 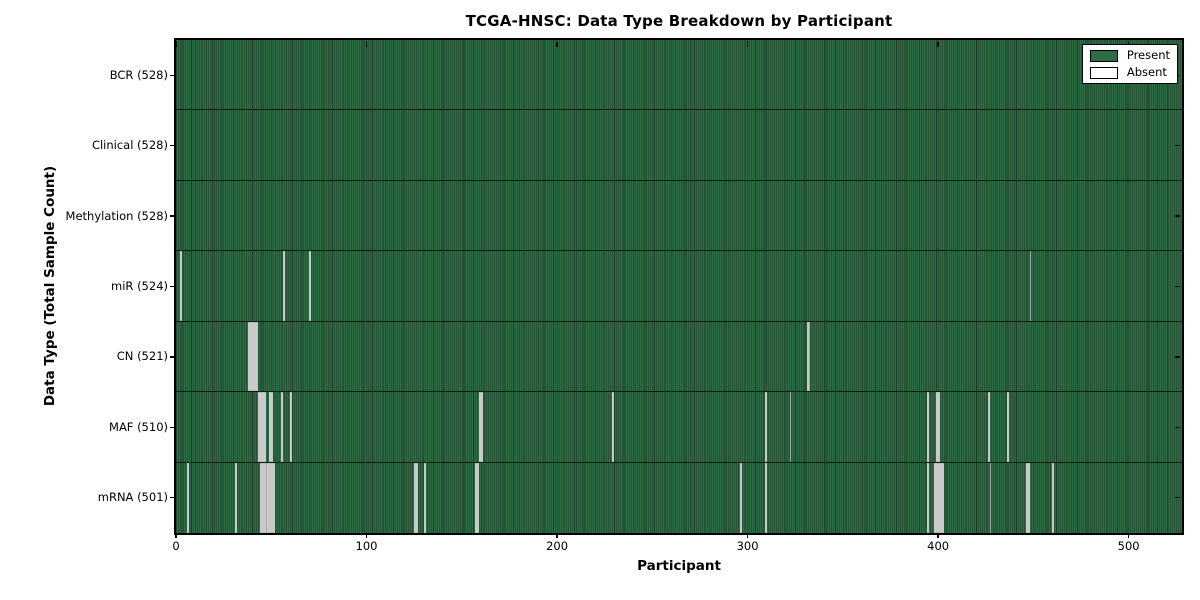 I want to click on row-miR, so click(x=679, y=286).